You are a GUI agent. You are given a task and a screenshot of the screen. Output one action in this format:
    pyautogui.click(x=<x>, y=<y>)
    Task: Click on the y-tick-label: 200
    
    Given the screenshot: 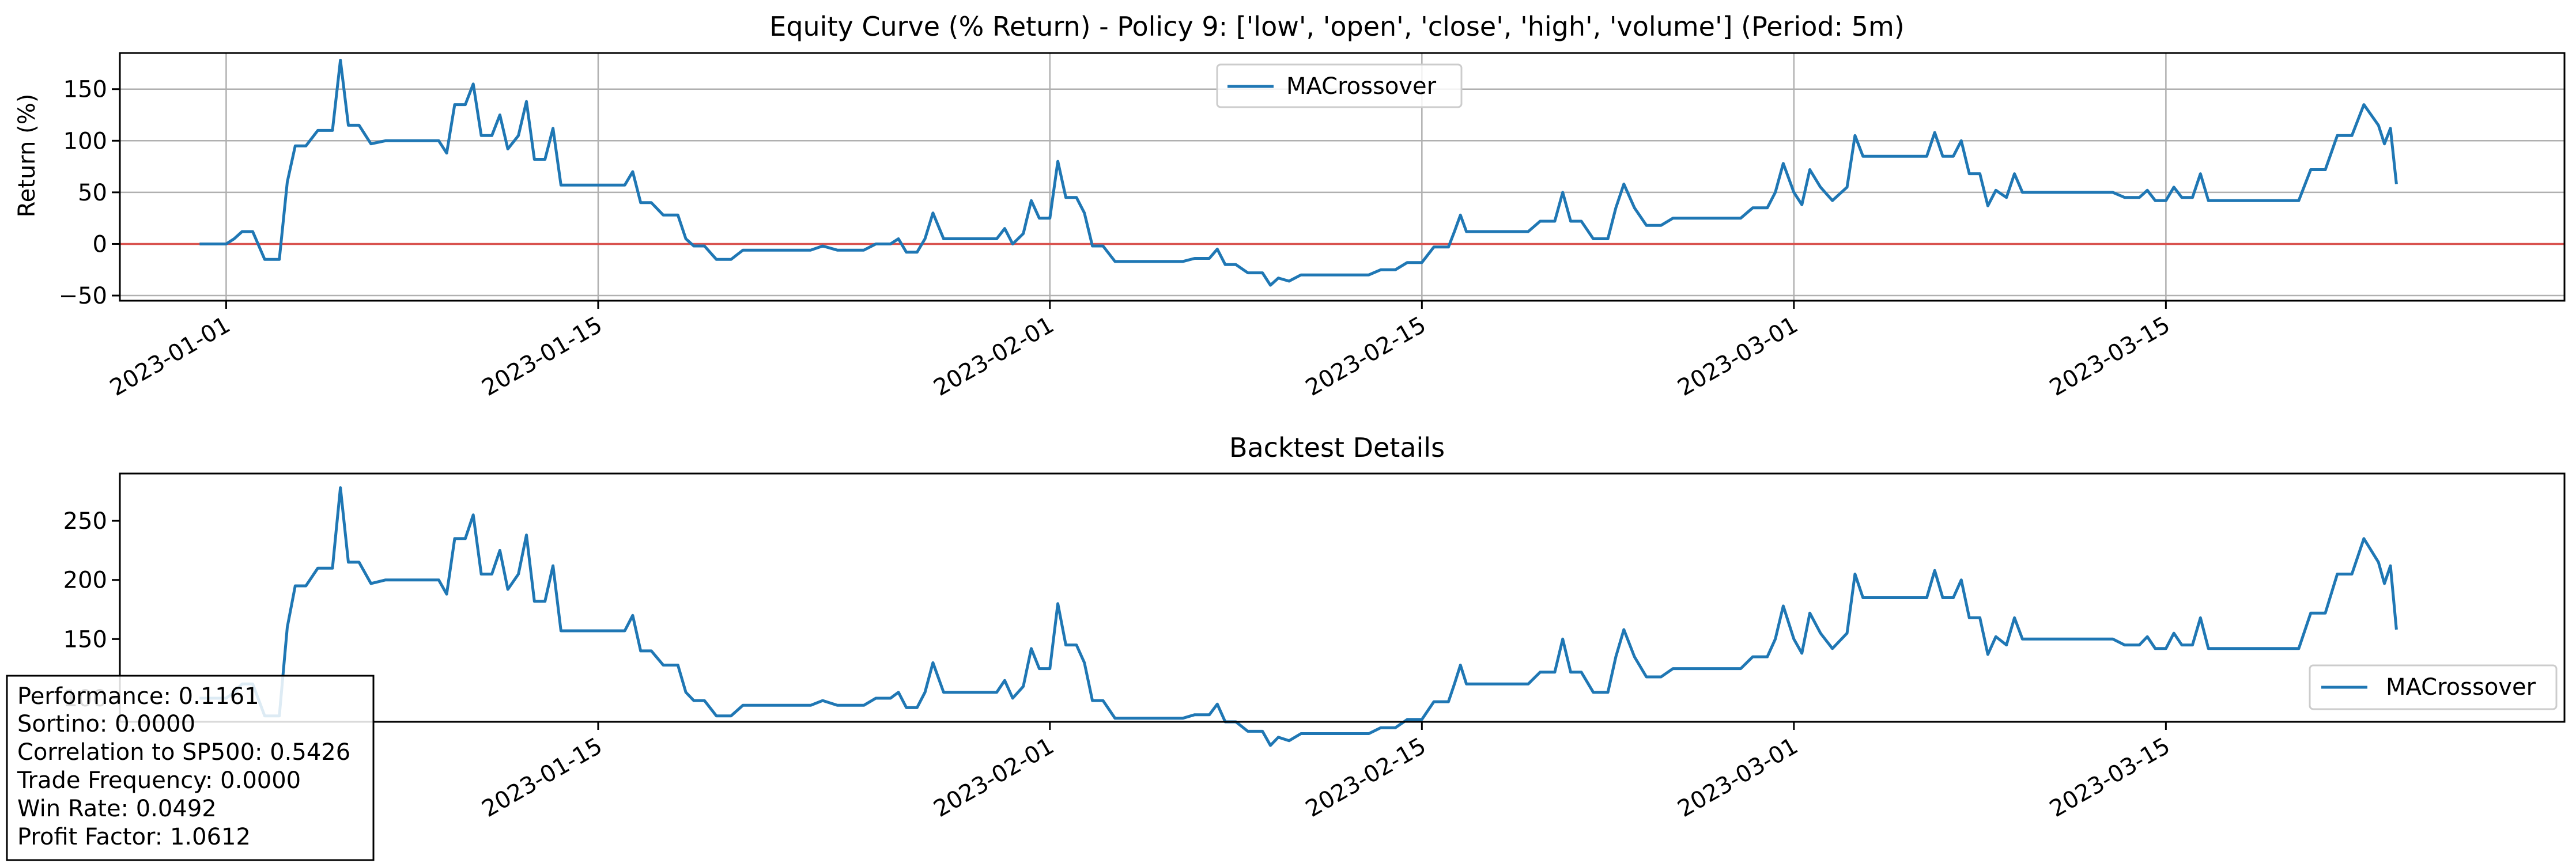 What is the action you would take?
    pyautogui.click(x=85, y=580)
    